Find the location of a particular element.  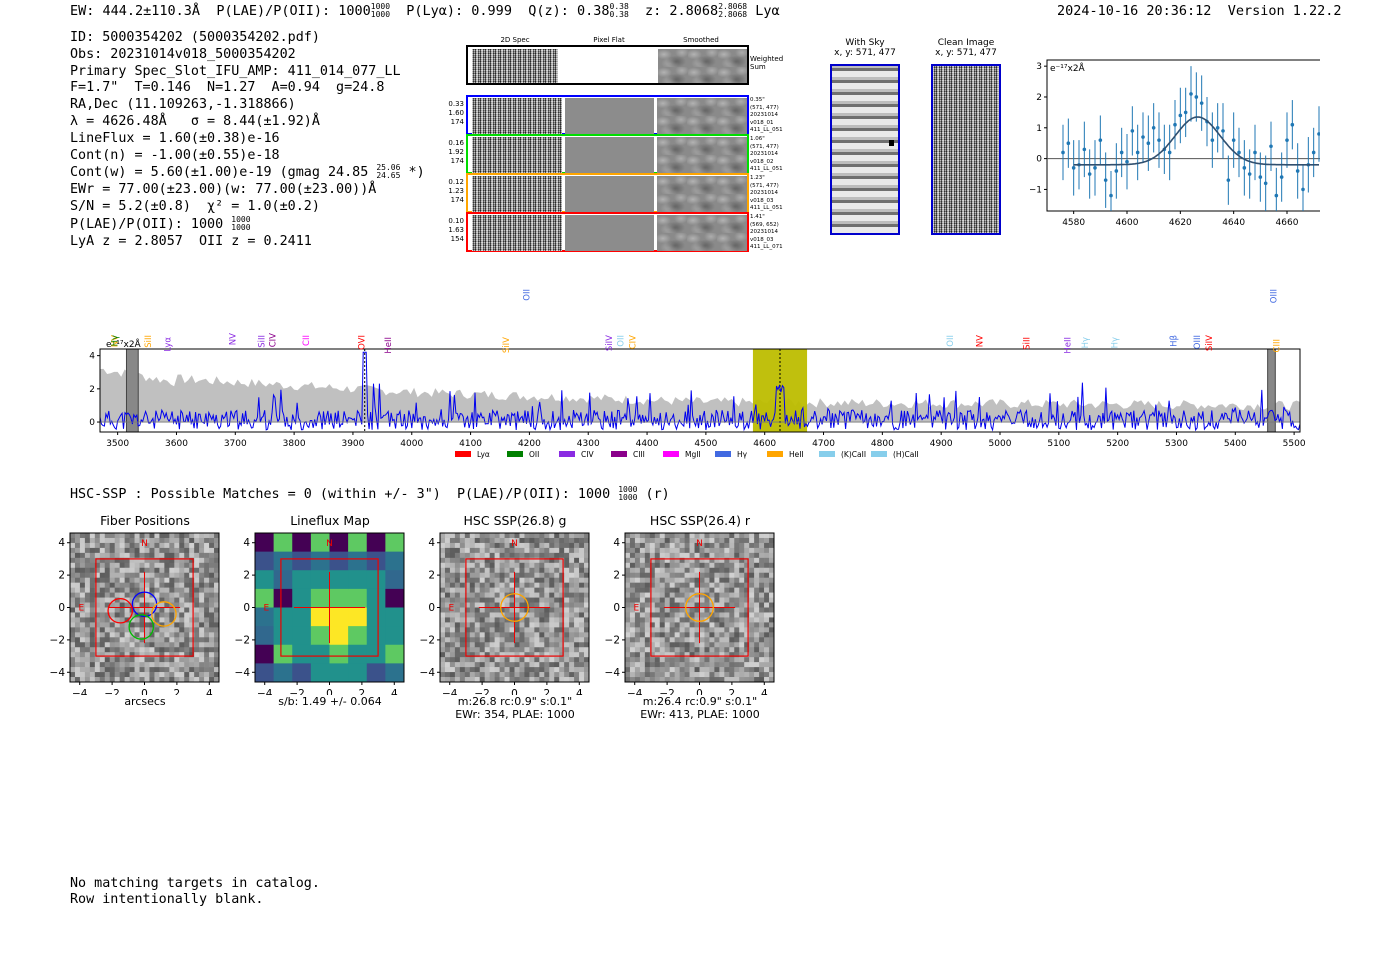

spectrum-line-label: SiII is located at coordinates (149, 341).